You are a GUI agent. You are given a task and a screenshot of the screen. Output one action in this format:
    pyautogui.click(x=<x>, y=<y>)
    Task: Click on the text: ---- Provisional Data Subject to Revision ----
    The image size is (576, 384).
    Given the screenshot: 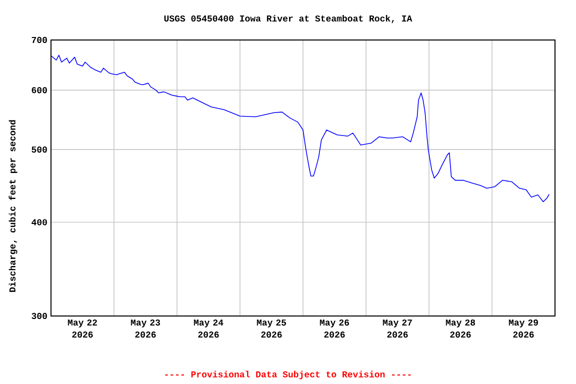 What is the action you would take?
    pyautogui.click(x=288, y=375)
    